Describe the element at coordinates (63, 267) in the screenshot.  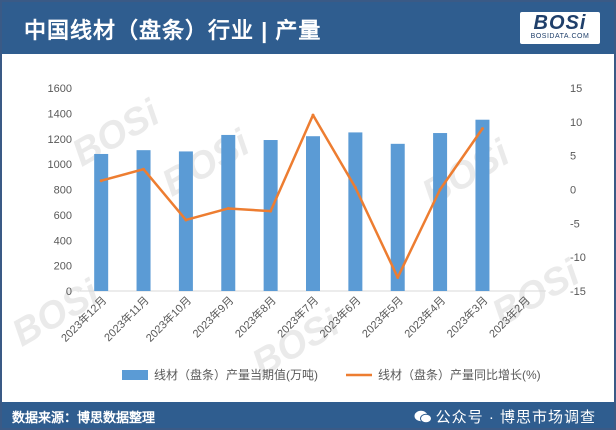
I see `left-axis-tick-label: 200` at that location.